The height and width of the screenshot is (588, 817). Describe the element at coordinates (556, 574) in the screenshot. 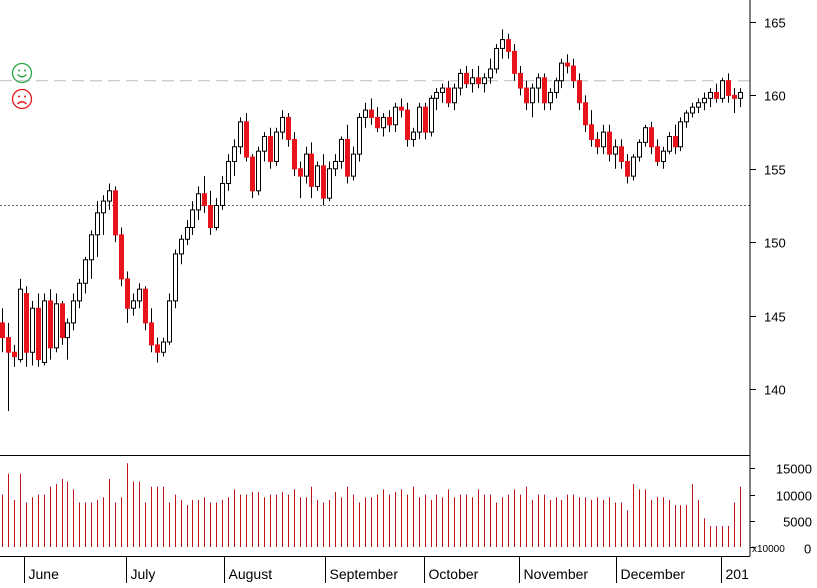

I see `month-label: November` at that location.